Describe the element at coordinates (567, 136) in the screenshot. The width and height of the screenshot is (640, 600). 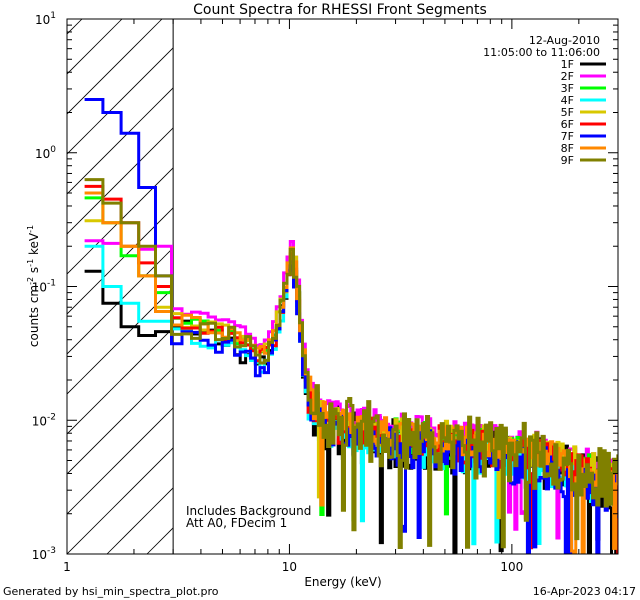
I see `legend-label: 7F` at that location.